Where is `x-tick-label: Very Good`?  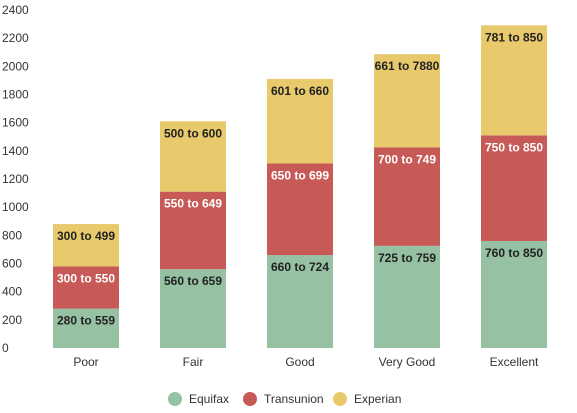 x-tick-label: Very Good is located at coordinates (407, 362).